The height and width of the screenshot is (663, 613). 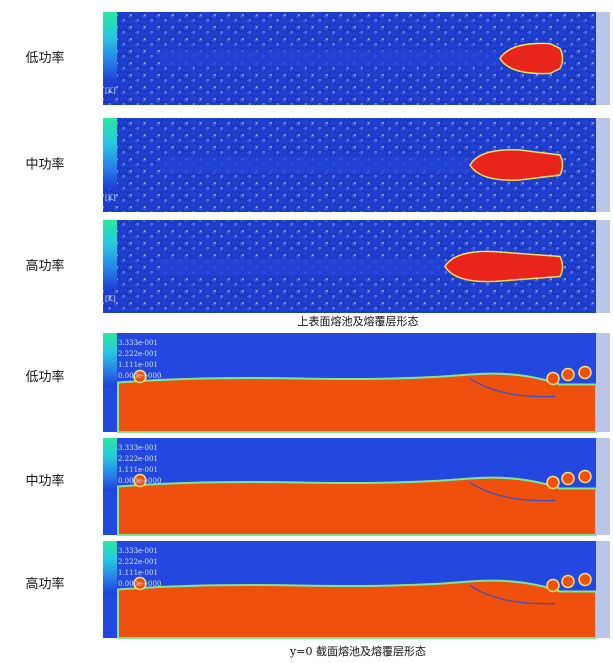 I want to click on caption: 上表面熔池及熔覆层形态, so click(x=358, y=321).